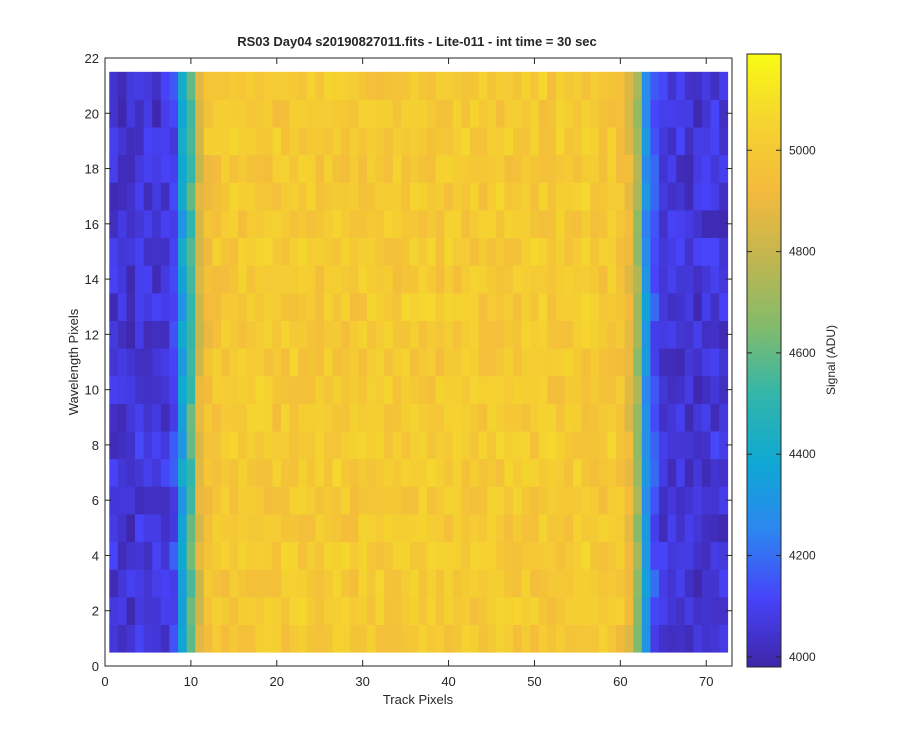 The image size is (900, 750). Describe the element at coordinates (534, 681) in the screenshot. I see `x-tick-label: 50` at that location.